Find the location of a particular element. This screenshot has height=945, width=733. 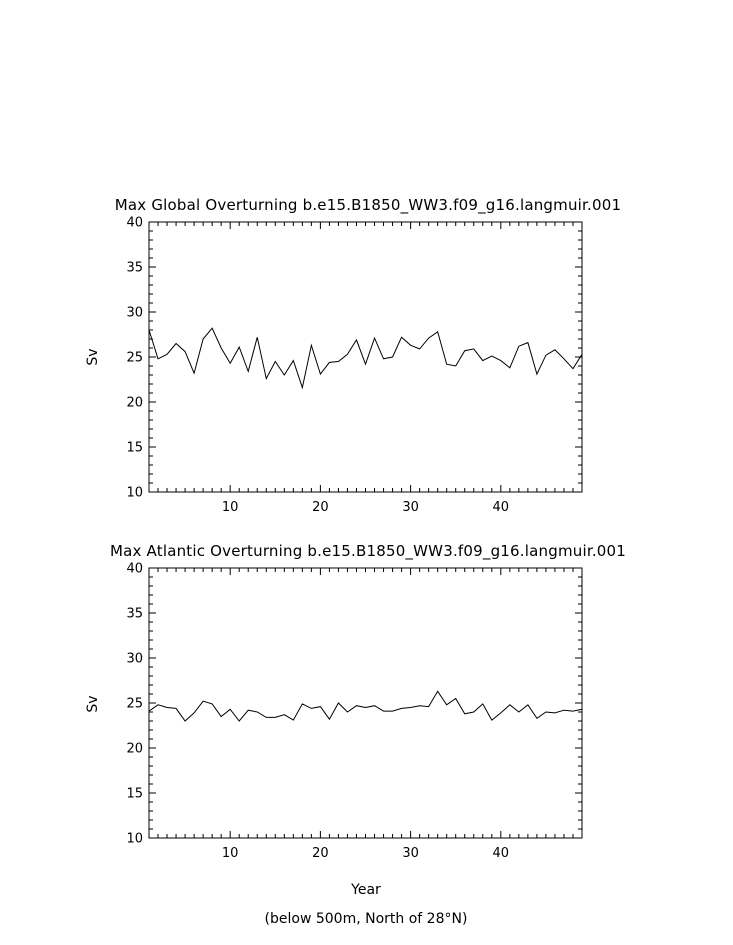

global-y-tick-label-40: 40 is located at coordinates (134, 223).